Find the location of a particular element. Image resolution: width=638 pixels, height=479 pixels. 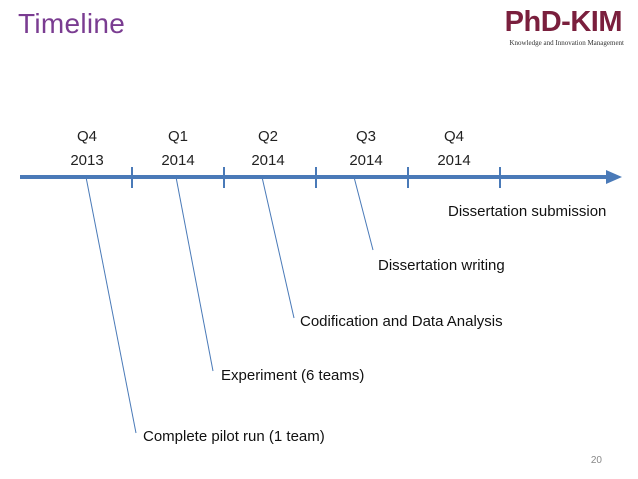

milestone-codification-analysis: Codification and Data Analysis is located at coordinates (401, 321).